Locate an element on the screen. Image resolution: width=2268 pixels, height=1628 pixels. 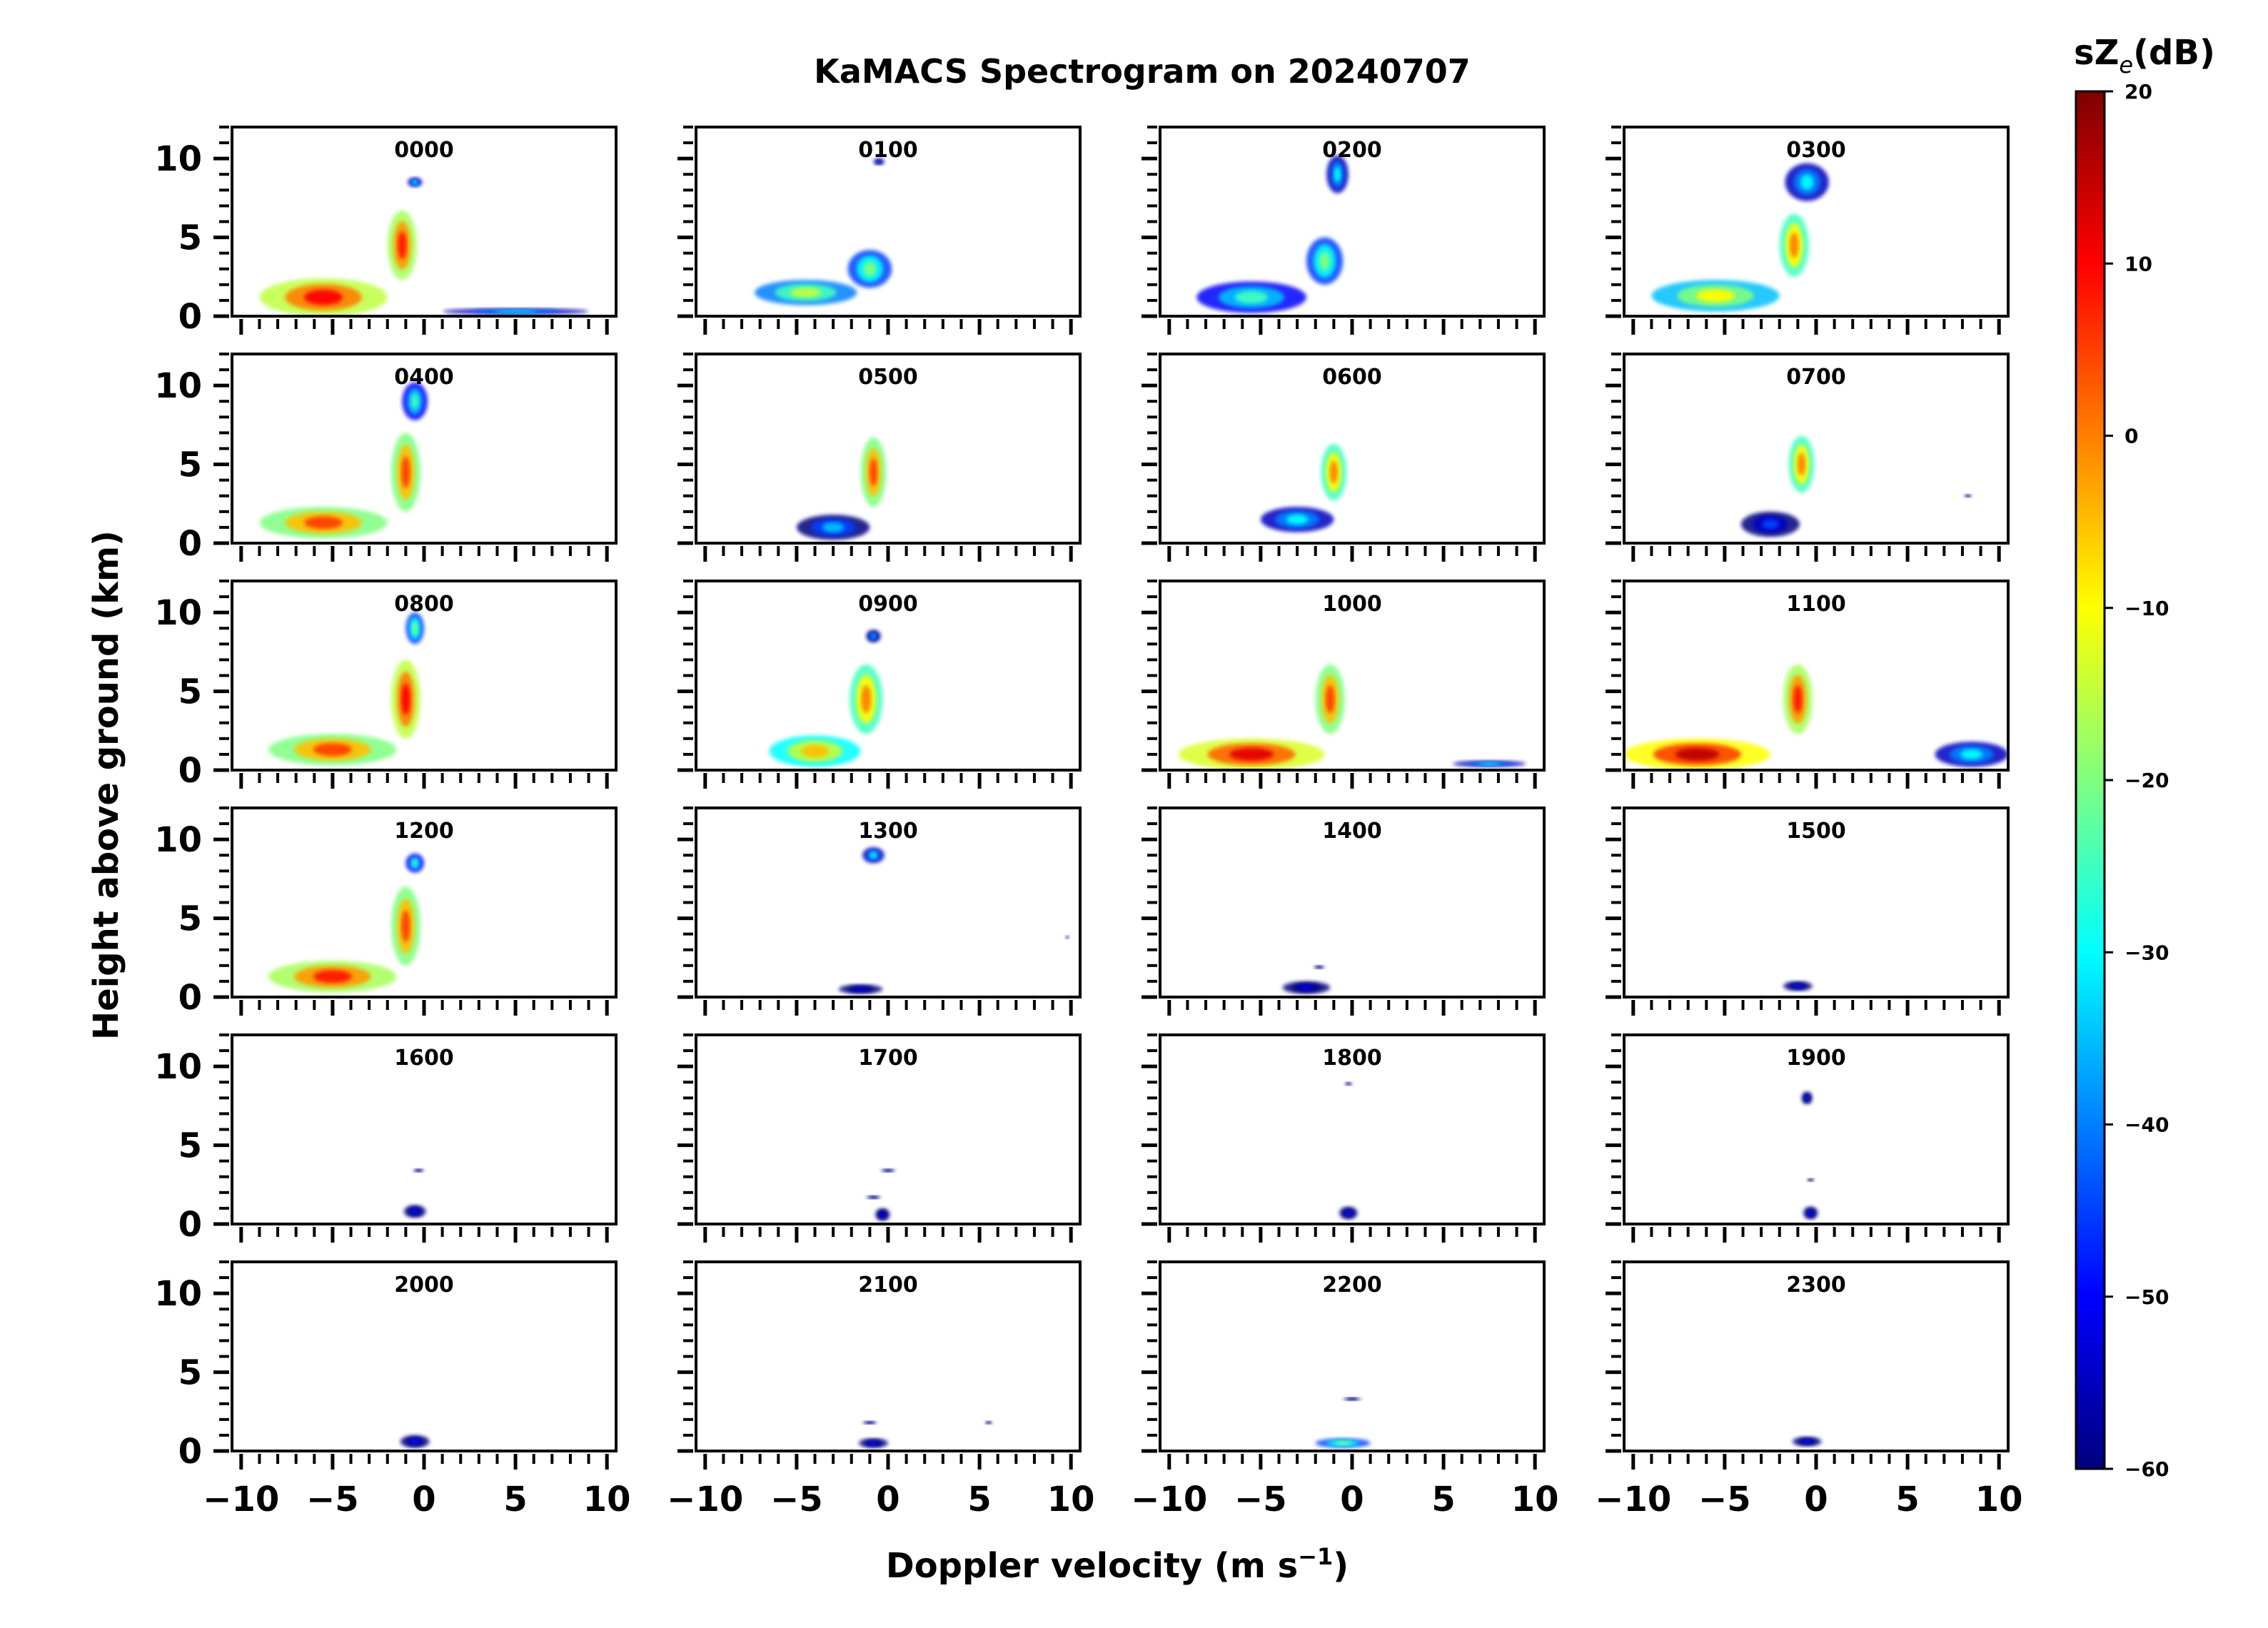
panel-label: 1300 is located at coordinates (888, 831).